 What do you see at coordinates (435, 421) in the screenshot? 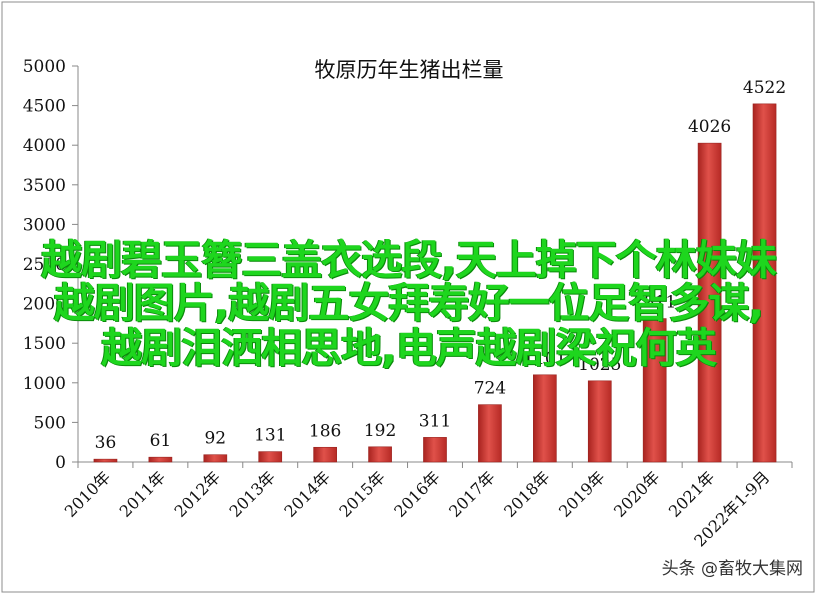
I see `value-label: 311` at bounding box center [435, 421].